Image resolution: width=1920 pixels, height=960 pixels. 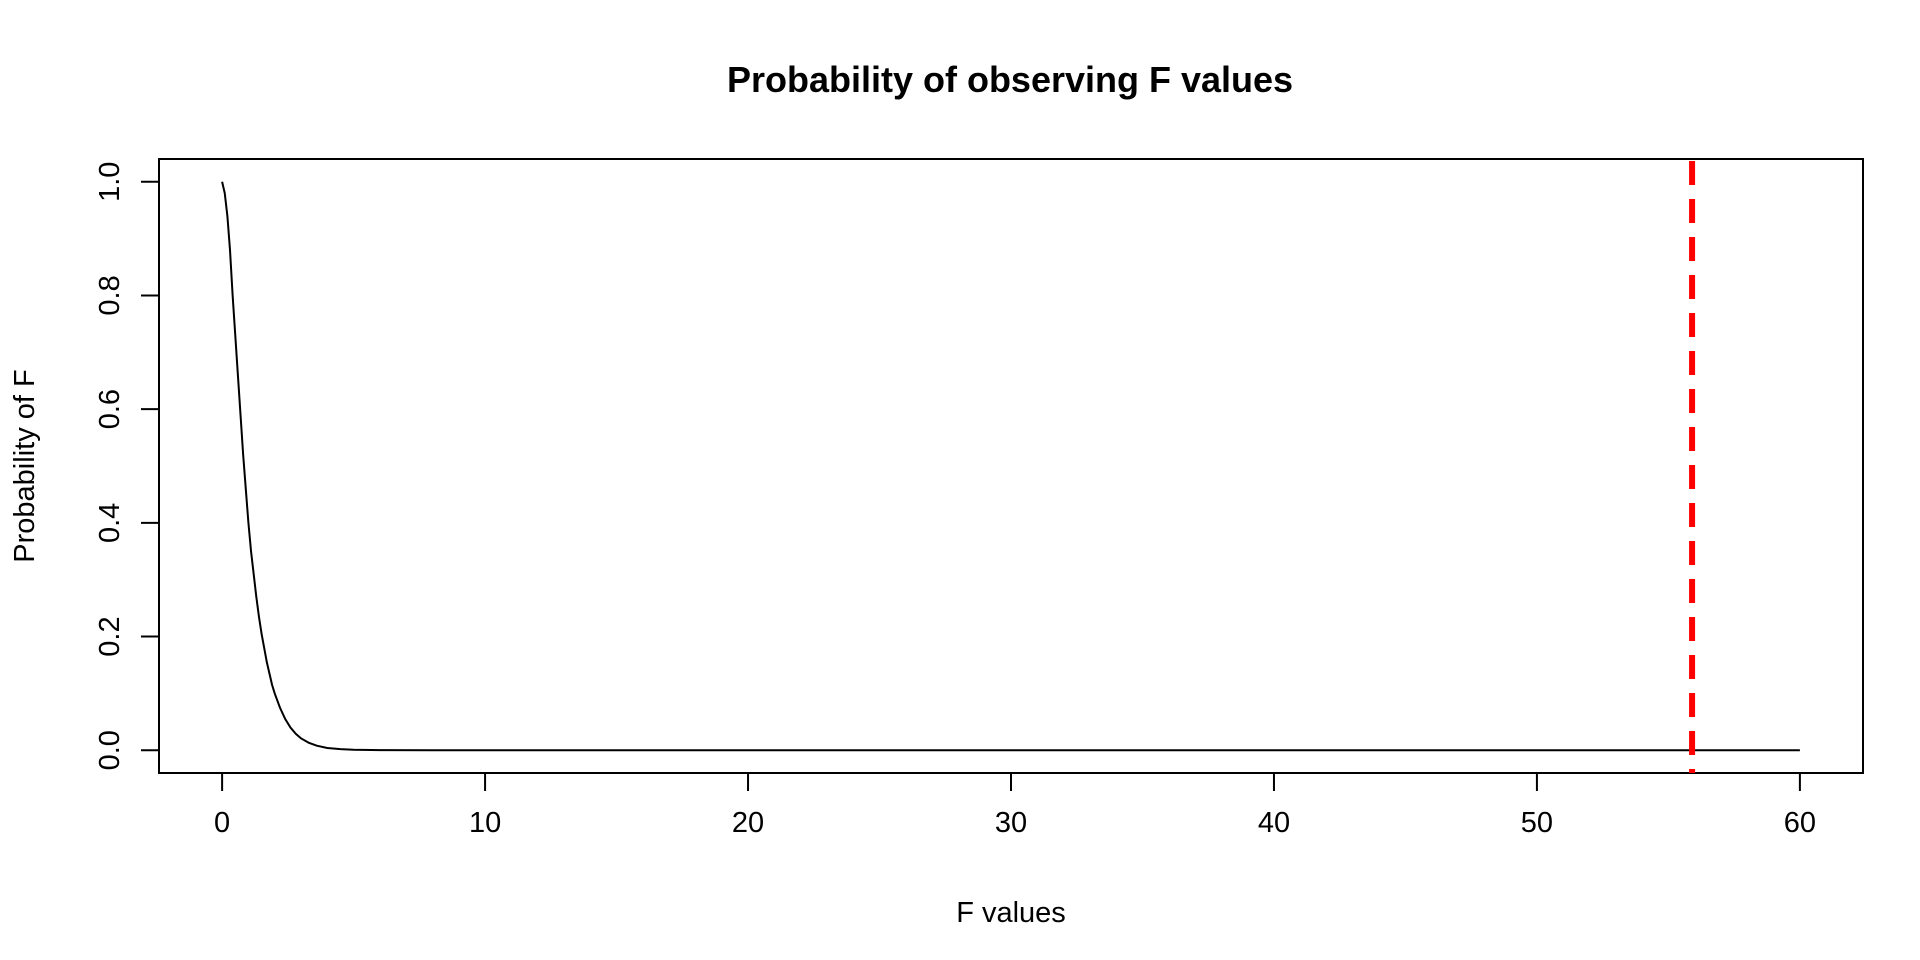 I want to click on y-axis-title: Probability of F, so click(x=25, y=465).